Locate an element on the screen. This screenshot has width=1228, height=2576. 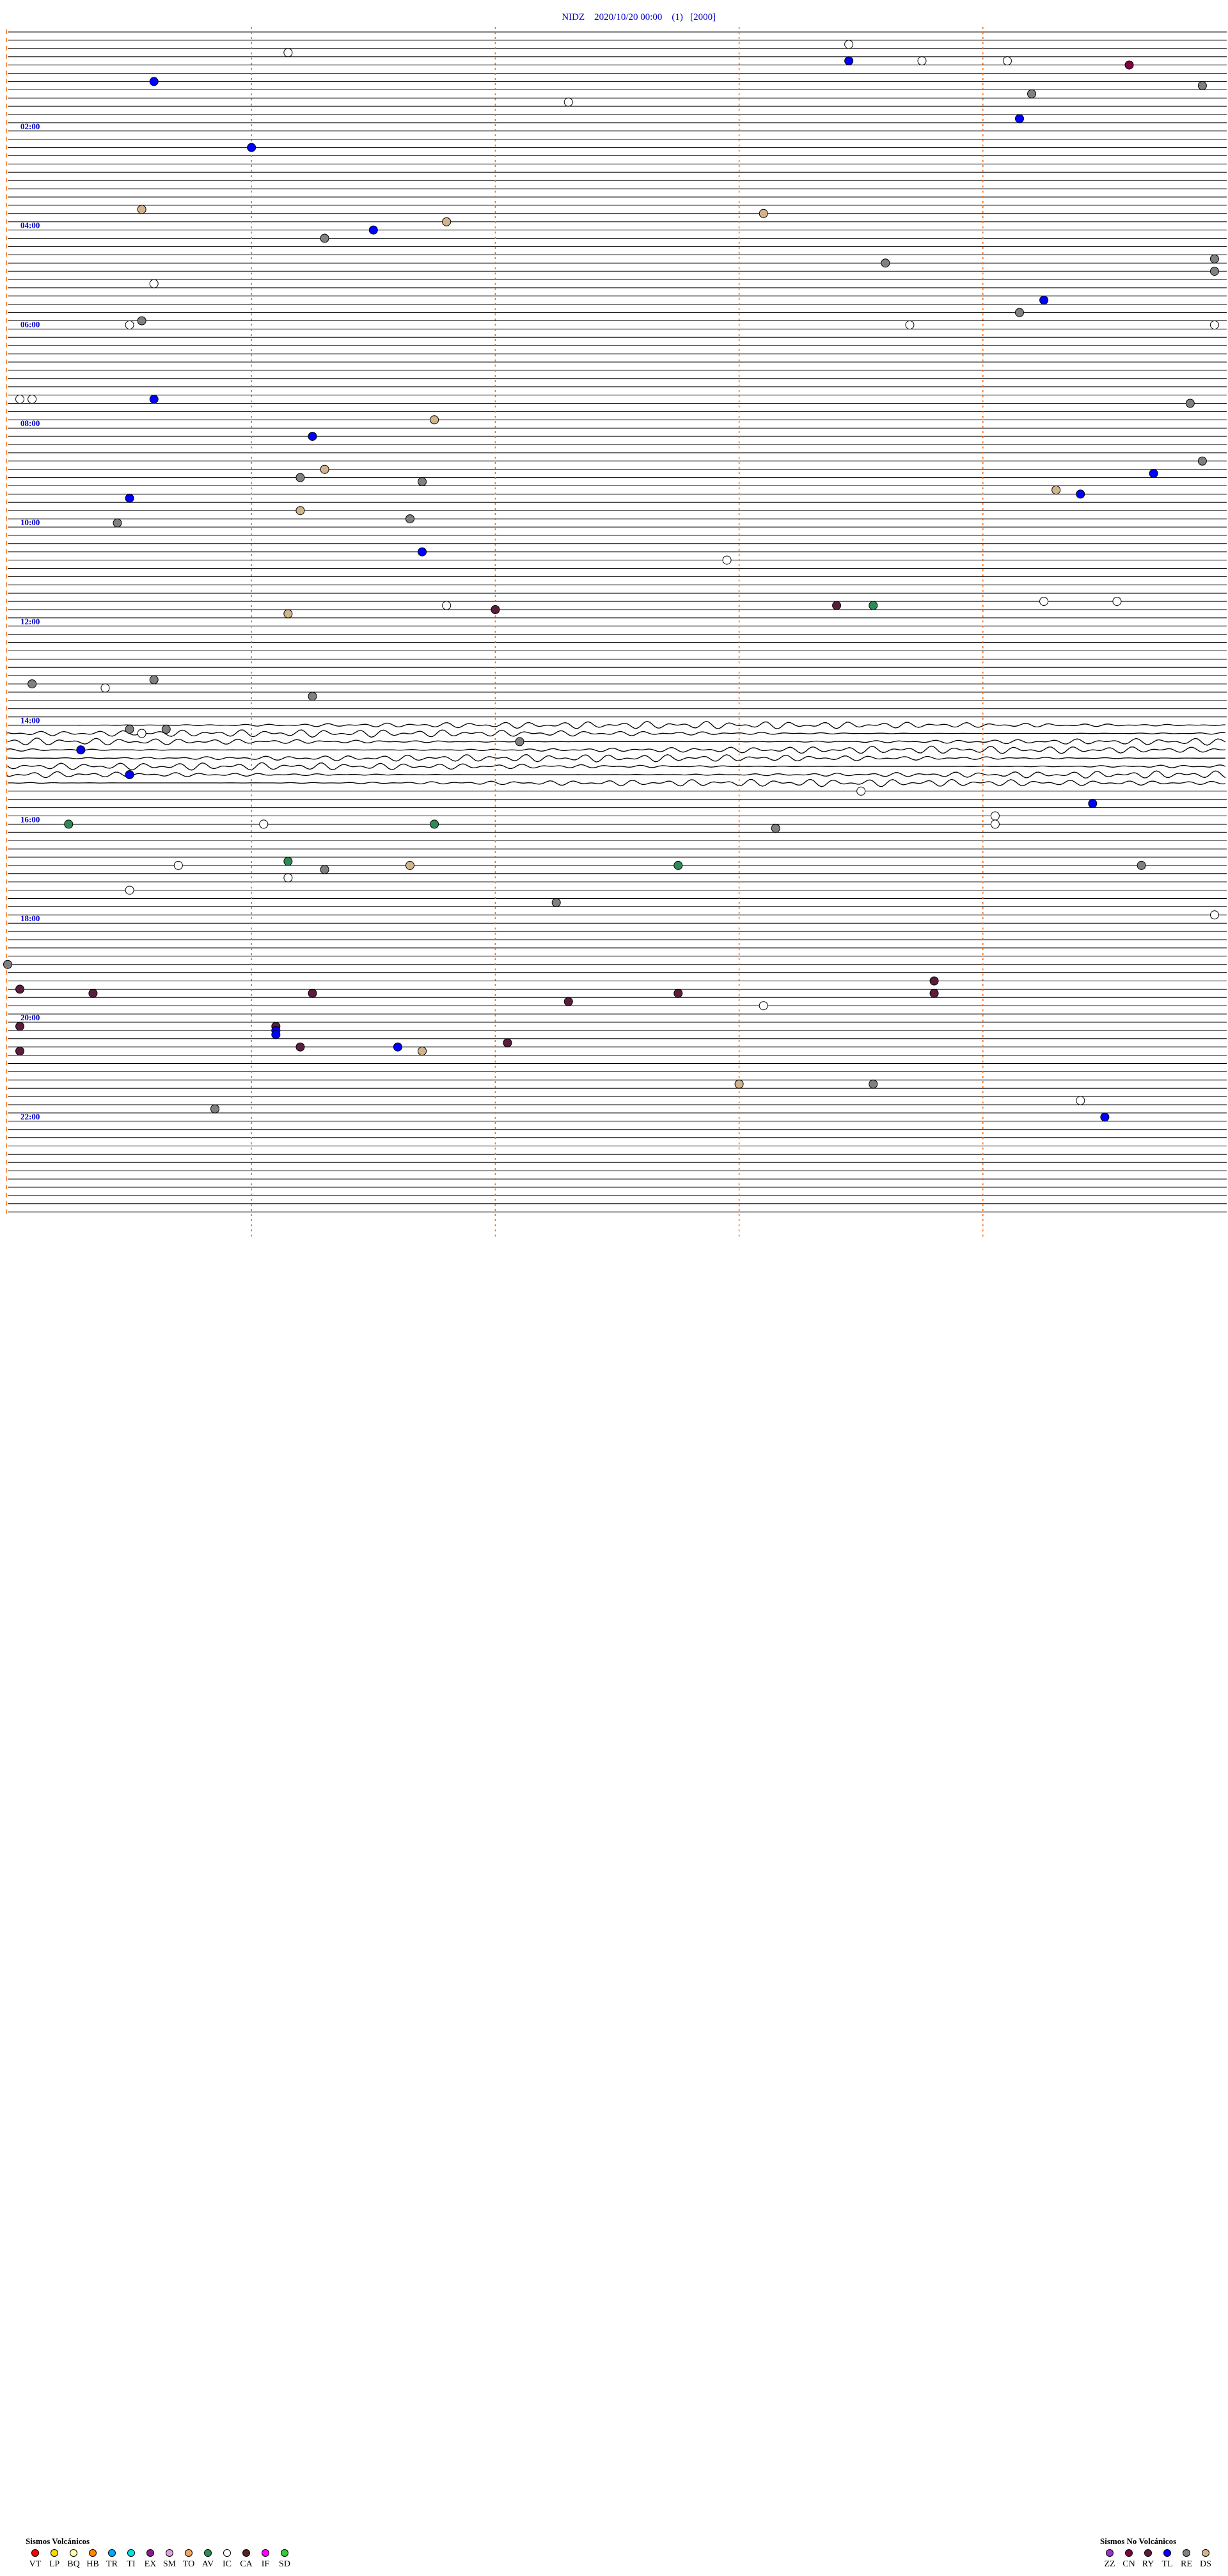
legend-item-tl: TL is located at coordinates (1167, 2559).